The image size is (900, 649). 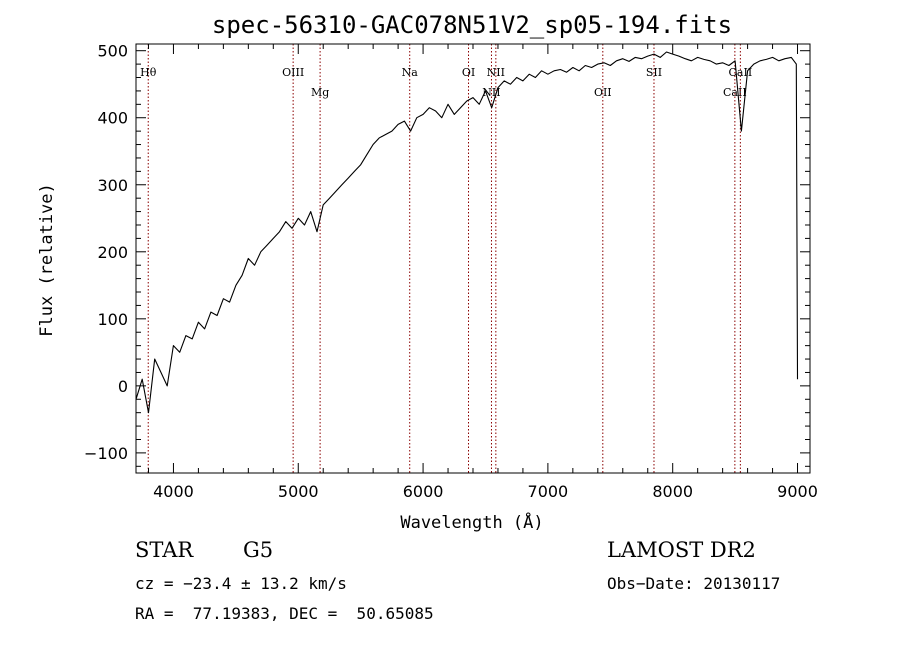 What do you see at coordinates (471, 522) in the screenshot?
I see `x-axis-label: Wavelength (Å)` at bounding box center [471, 522].